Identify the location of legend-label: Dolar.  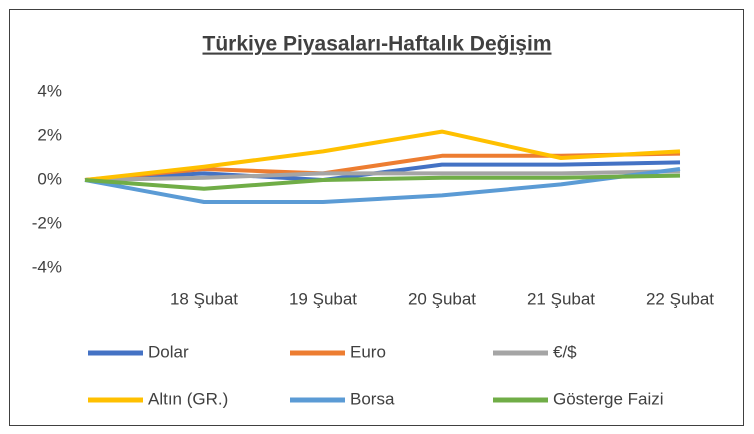
(168, 351).